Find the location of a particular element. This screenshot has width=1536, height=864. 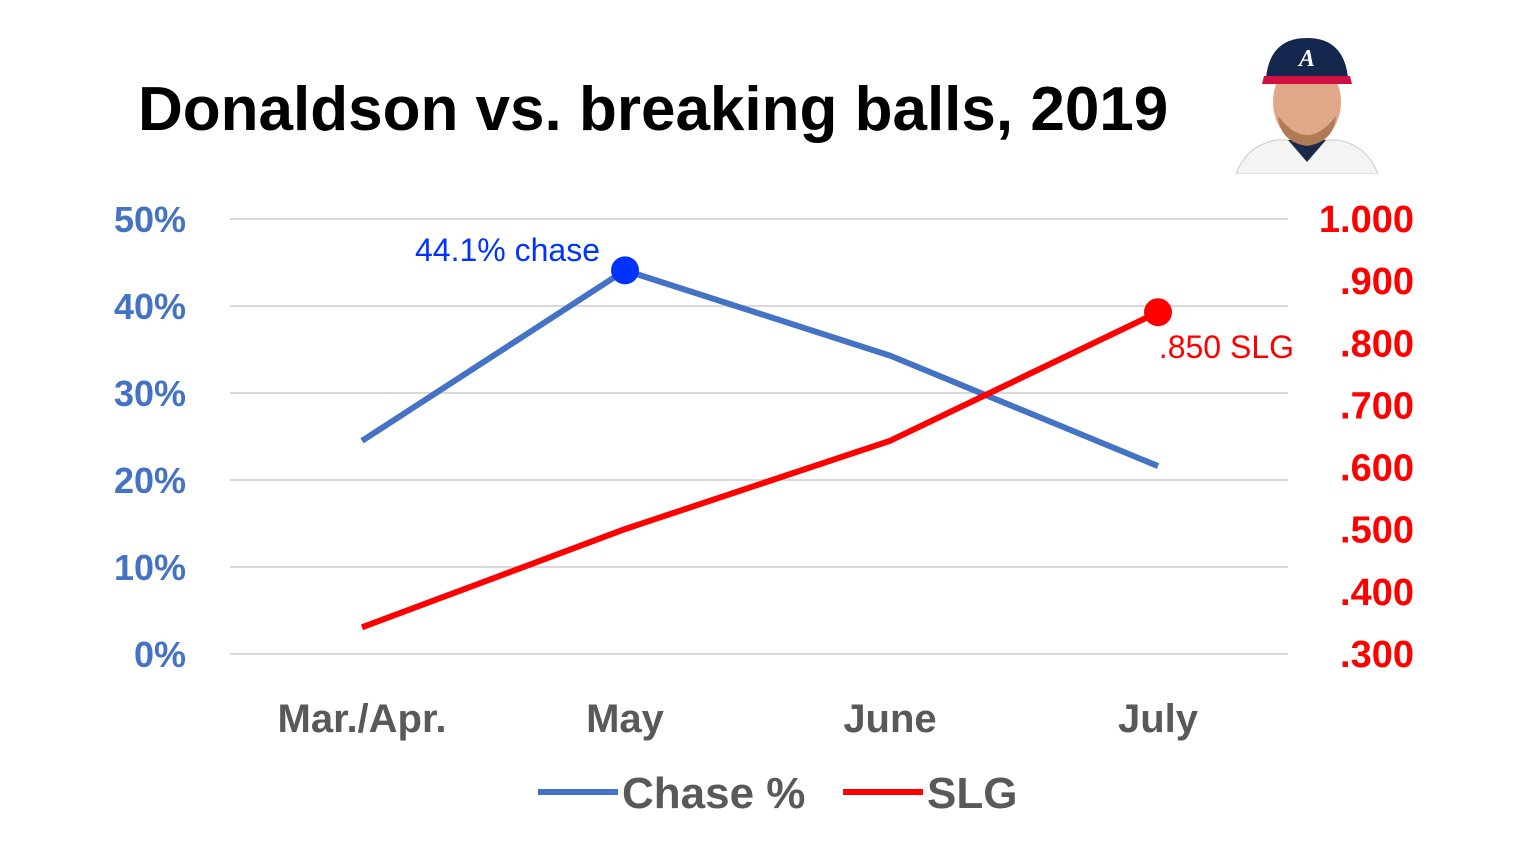

svg-text: A is located at coordinates (1306, 59).